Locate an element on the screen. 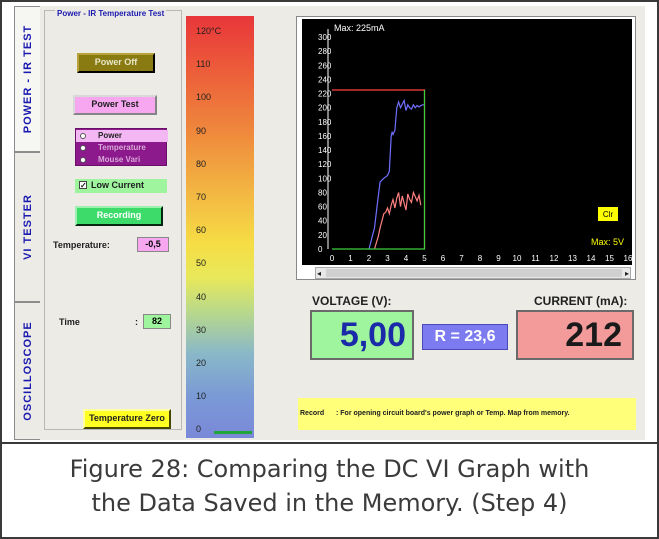 This screenshot has width=659, height=539. y-tick-label: 300 is located at coordinates (325, 37).